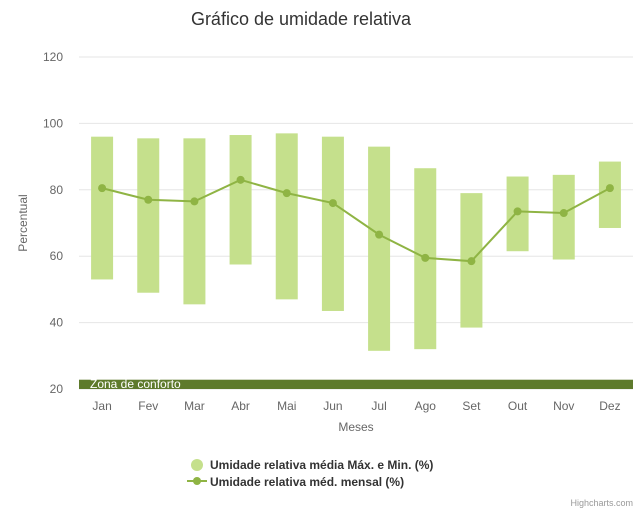  I want to click on credits-link: Highcharts.com, so click(601, 503).